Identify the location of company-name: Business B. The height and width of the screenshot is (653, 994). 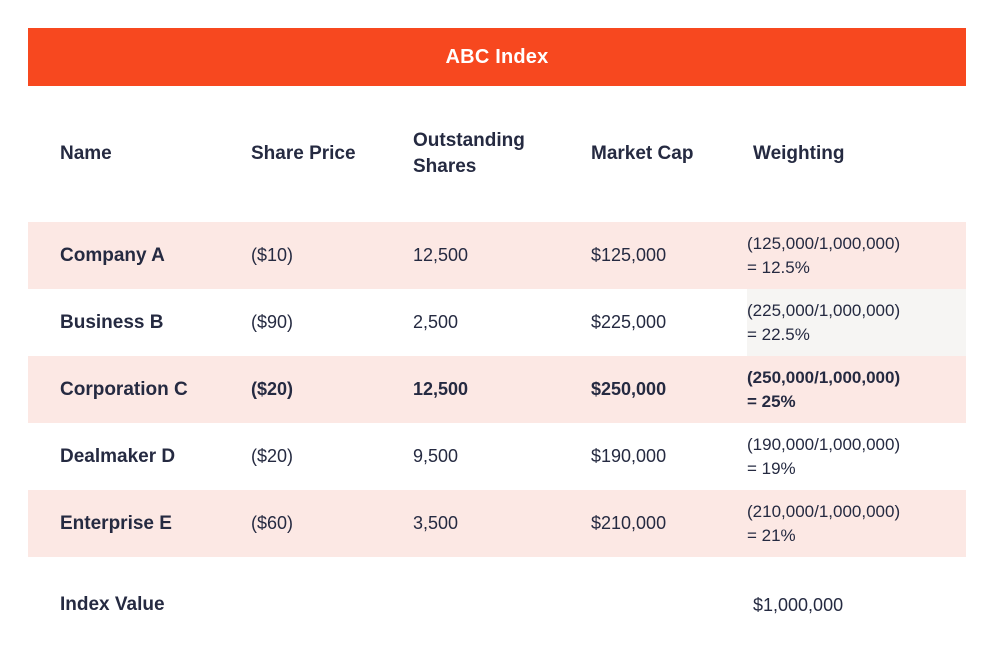
(112, 322).